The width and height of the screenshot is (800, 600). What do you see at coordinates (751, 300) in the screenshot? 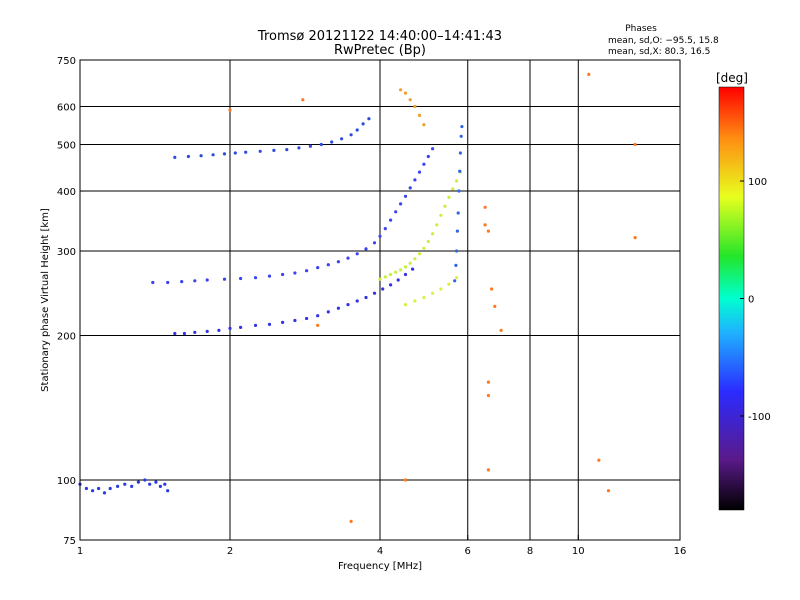
I see `colorbar-tick-label: 0` at bounding box center [751, 300].